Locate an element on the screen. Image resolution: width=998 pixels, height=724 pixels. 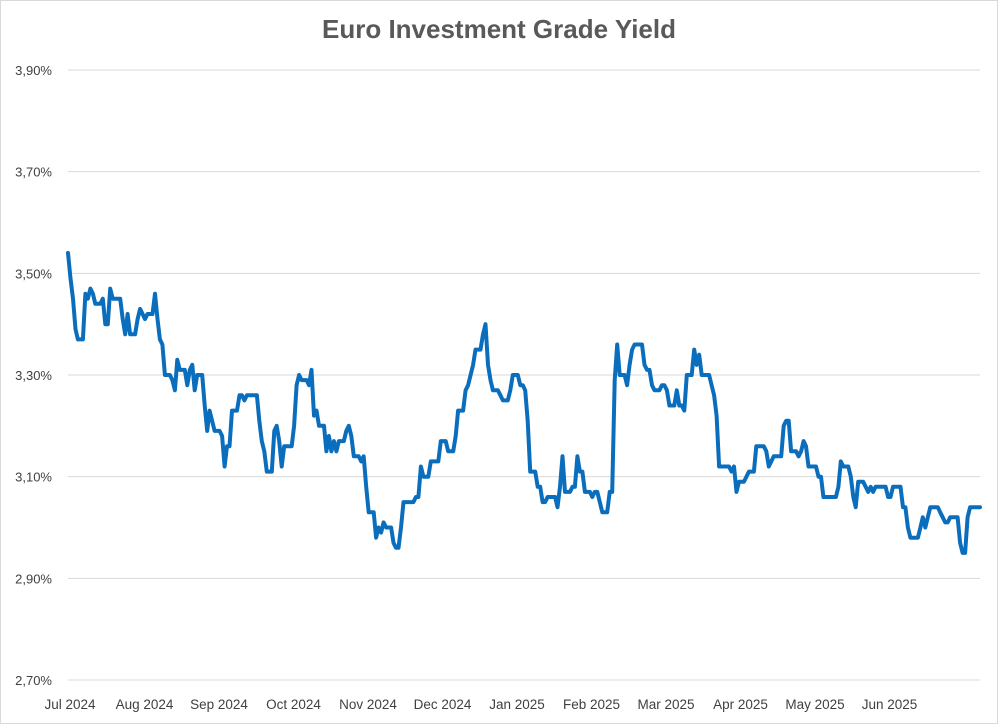
y-tick-label: 3,30% is located at coordinates (33, 375).